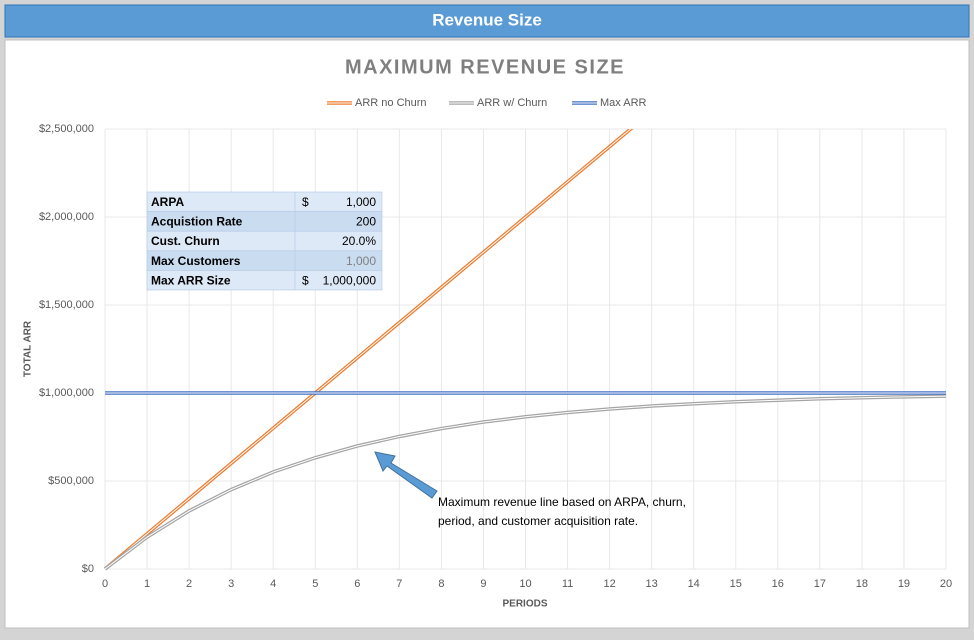 This screenshot has width=974, height=640. What do you see at coordinates (197, 222) in the screenshot?
I see `table-label: Acquistion Rate` at bounding box center [197, 222].